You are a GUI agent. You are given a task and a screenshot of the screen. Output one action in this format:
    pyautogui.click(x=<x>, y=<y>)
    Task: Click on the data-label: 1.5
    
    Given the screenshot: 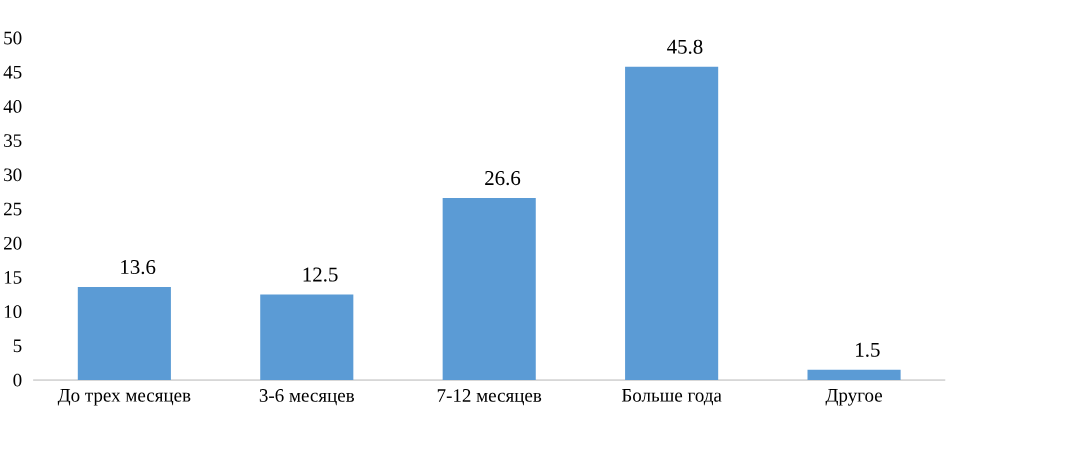 What is the action you would take?
    pyautogui.click(x=868, y=349)
    